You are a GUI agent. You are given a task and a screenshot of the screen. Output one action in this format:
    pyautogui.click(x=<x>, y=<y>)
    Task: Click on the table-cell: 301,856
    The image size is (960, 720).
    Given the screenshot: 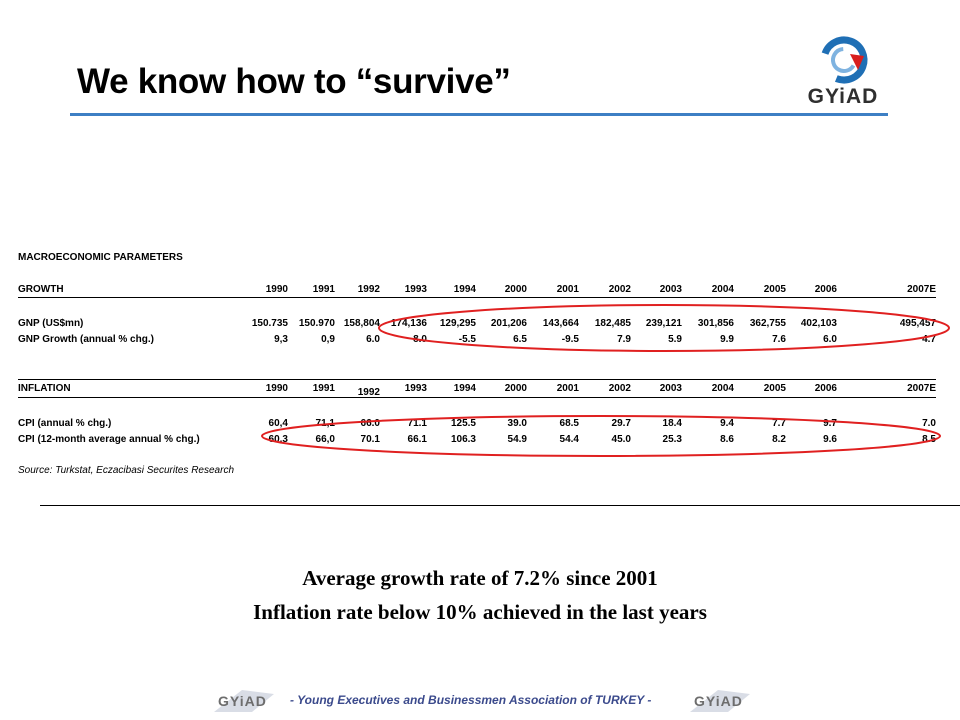 What is the action you would take?
    pyautogui.click(x=715, y=323)
    